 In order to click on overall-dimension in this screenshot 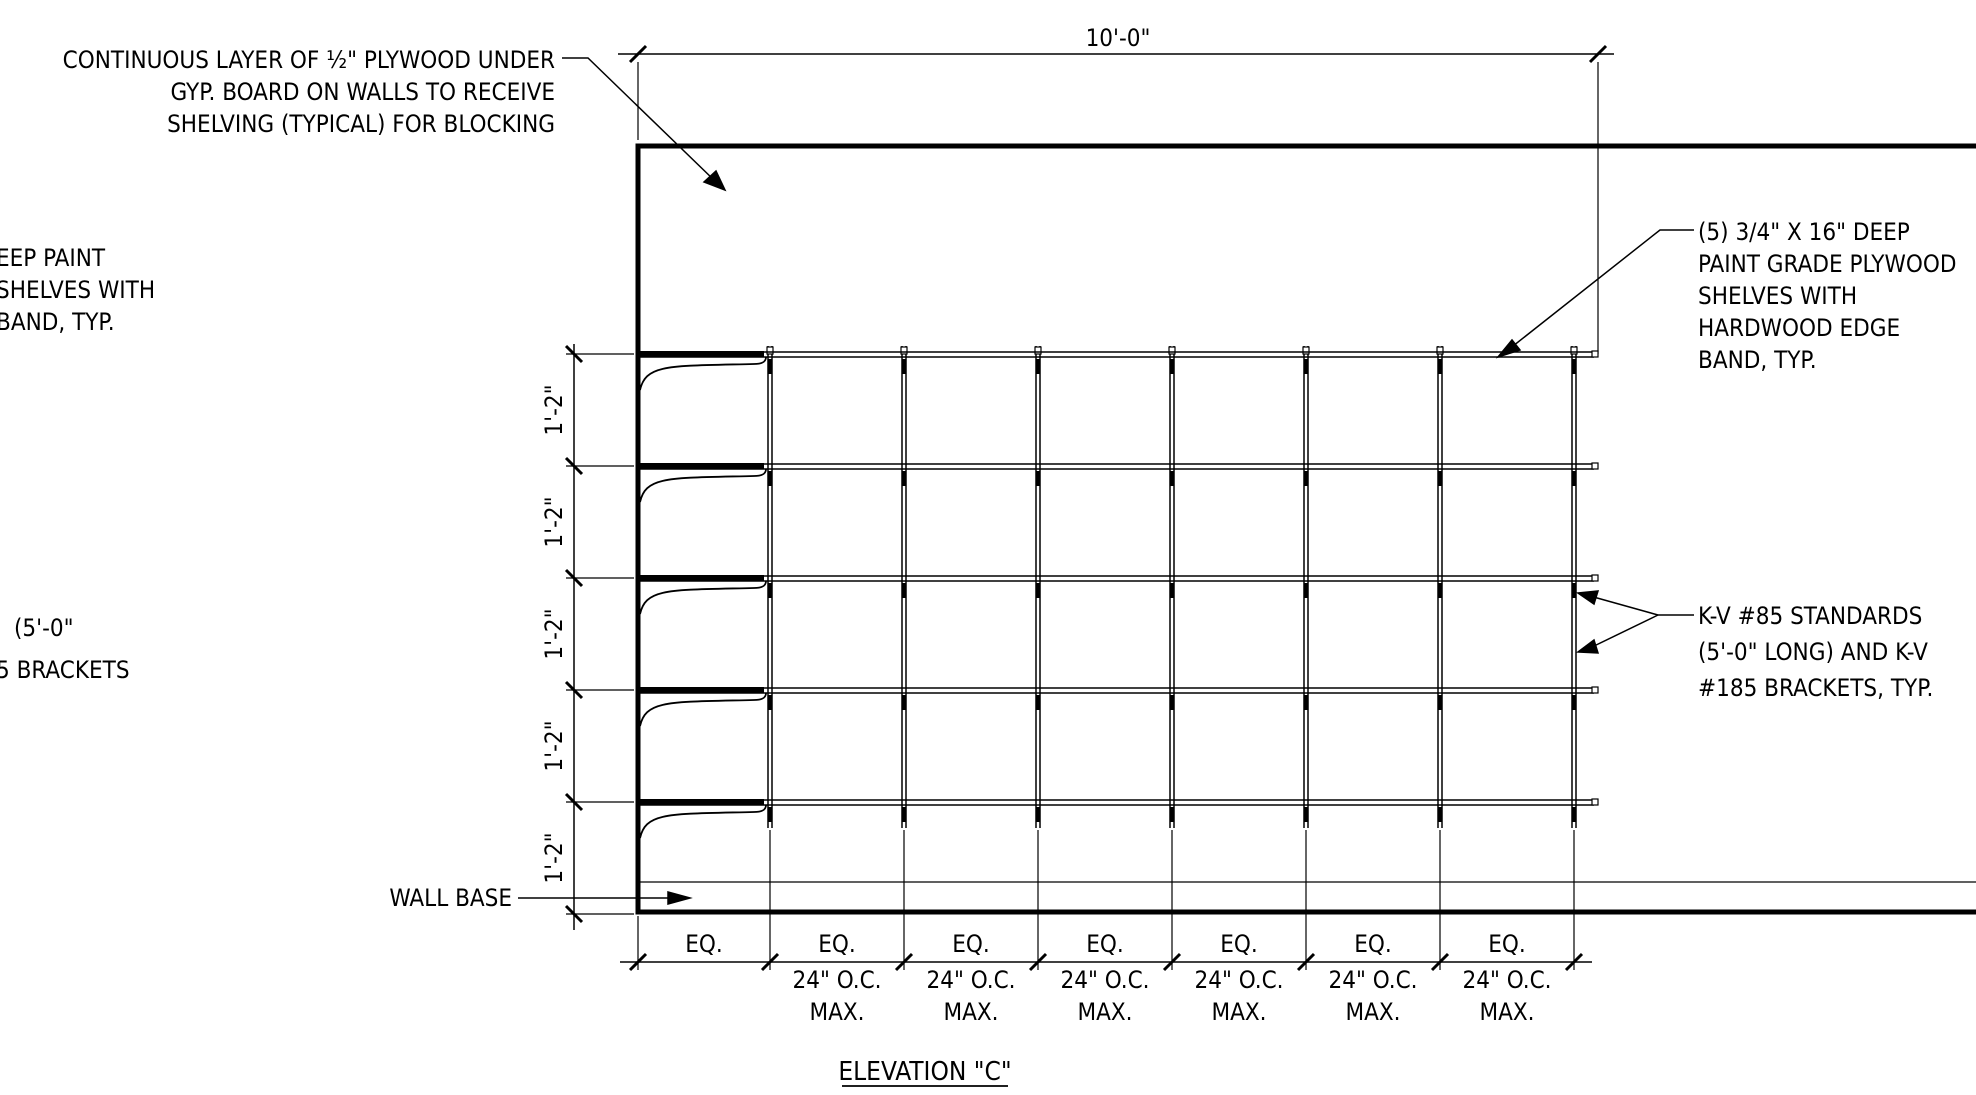, I will do `click(1116, 199)`.